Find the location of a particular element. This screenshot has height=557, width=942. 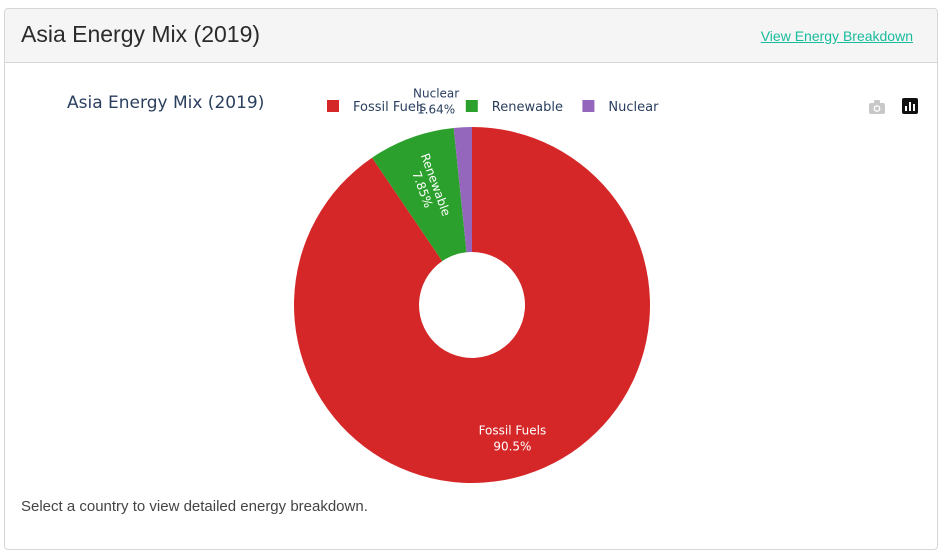

legend-item-renewable: Renewable is located at coordinates (514, 107).